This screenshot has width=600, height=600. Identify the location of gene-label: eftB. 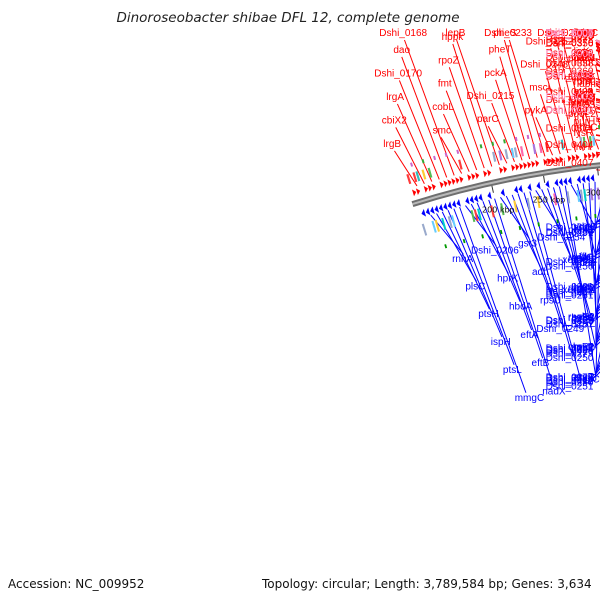
(541, 363).